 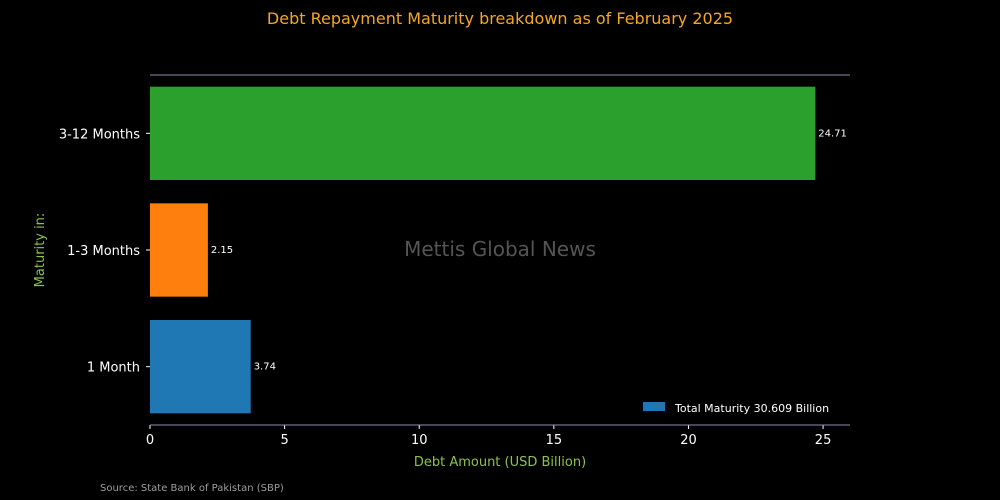 What do you see at coordinates (113, 368) in the screenshot?
I see `y-tick-label: 1 Month` at bounding box center [113, 368].